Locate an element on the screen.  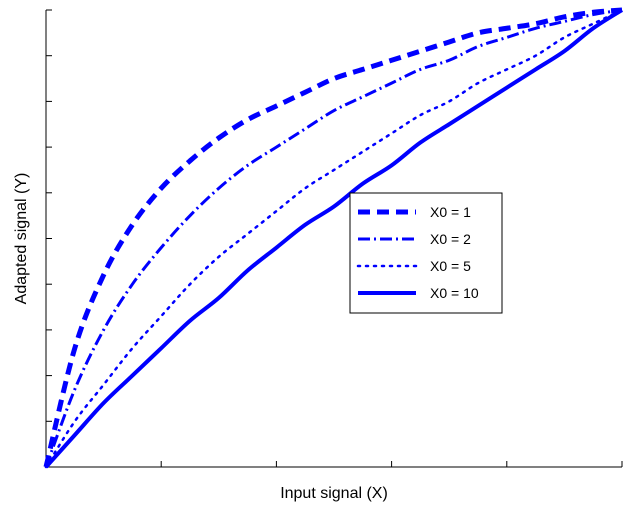
legend-item: X0 = 5 is located at coordinates (413, 266).